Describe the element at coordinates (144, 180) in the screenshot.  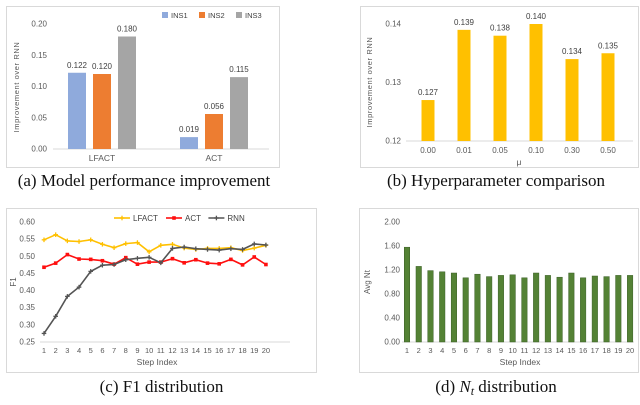
I see `caption-a: (a) Model performance improvement` at that location.